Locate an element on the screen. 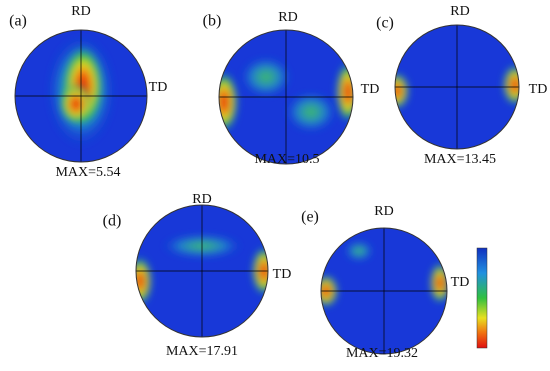 This screenshot has width=550, height=371. panel-label: (c) is located at coordinates (385, 23).